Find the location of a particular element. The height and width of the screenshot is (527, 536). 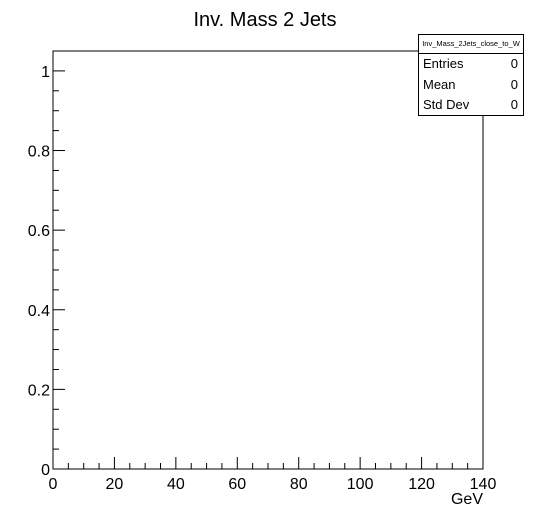

x-tick-label: 100 is located at coordinates (360, 484).